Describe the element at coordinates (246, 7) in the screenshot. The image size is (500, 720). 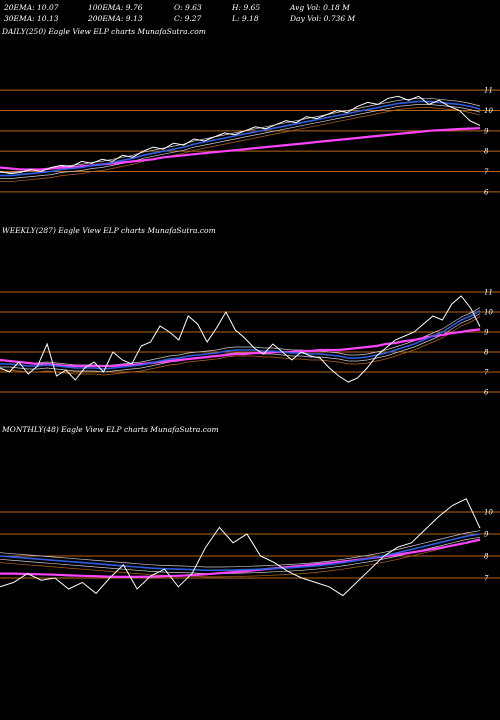
I see `high-readout: H: 9.65` at that location.